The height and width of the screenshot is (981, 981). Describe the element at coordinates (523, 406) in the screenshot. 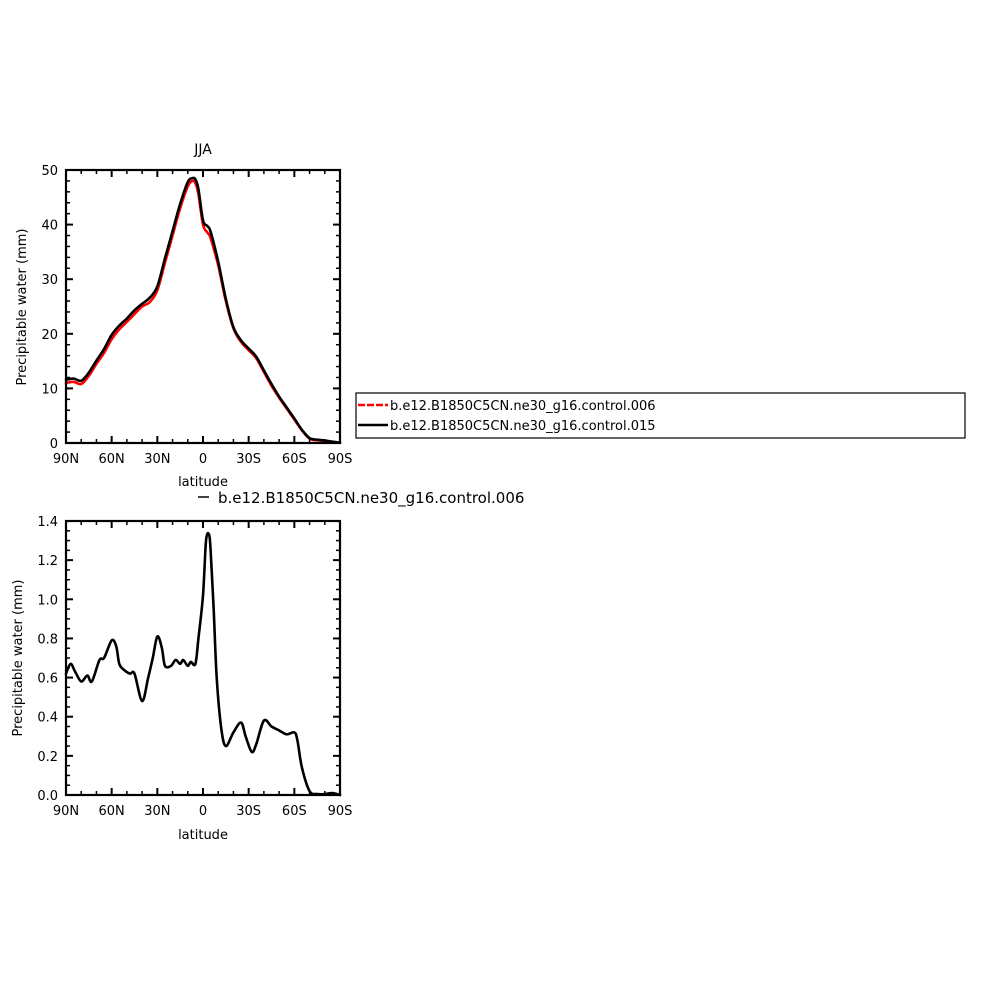

I see `legend-label-series-1: b.e12.B1850C5CN.ne30_g16.control.006` at that location.